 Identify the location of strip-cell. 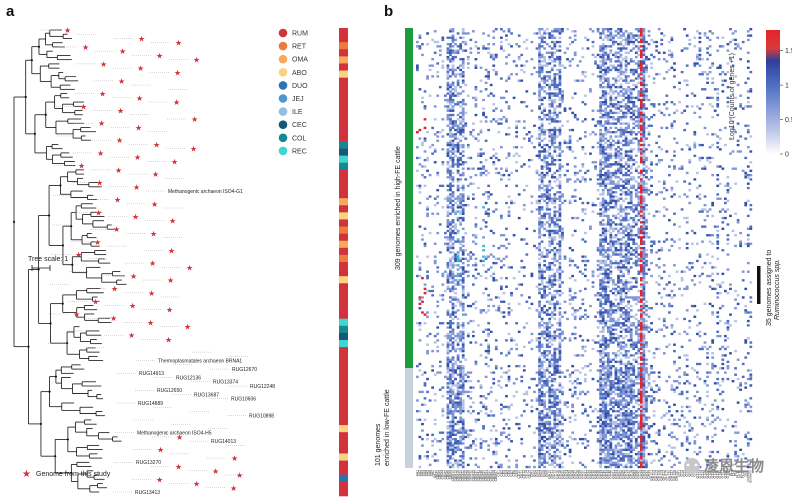
(343, 407).